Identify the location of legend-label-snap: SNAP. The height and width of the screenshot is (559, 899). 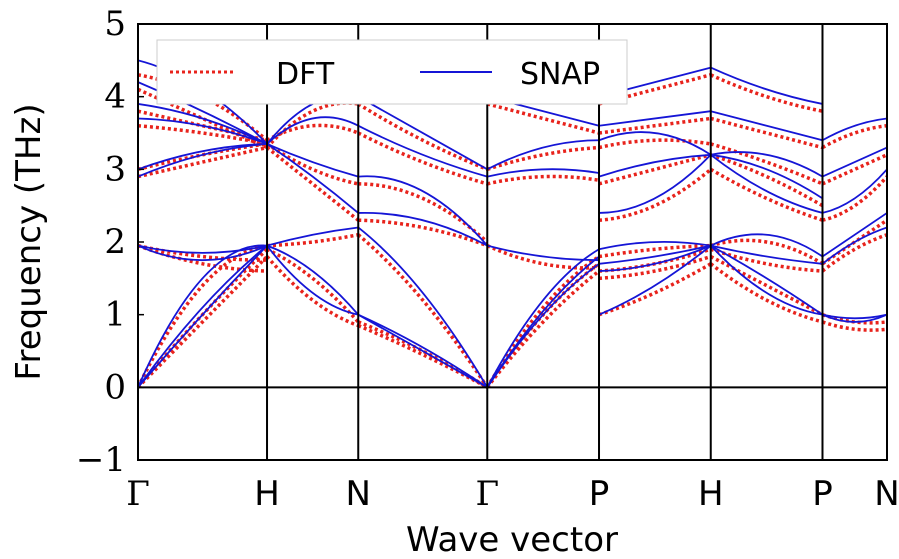
(560, 74).